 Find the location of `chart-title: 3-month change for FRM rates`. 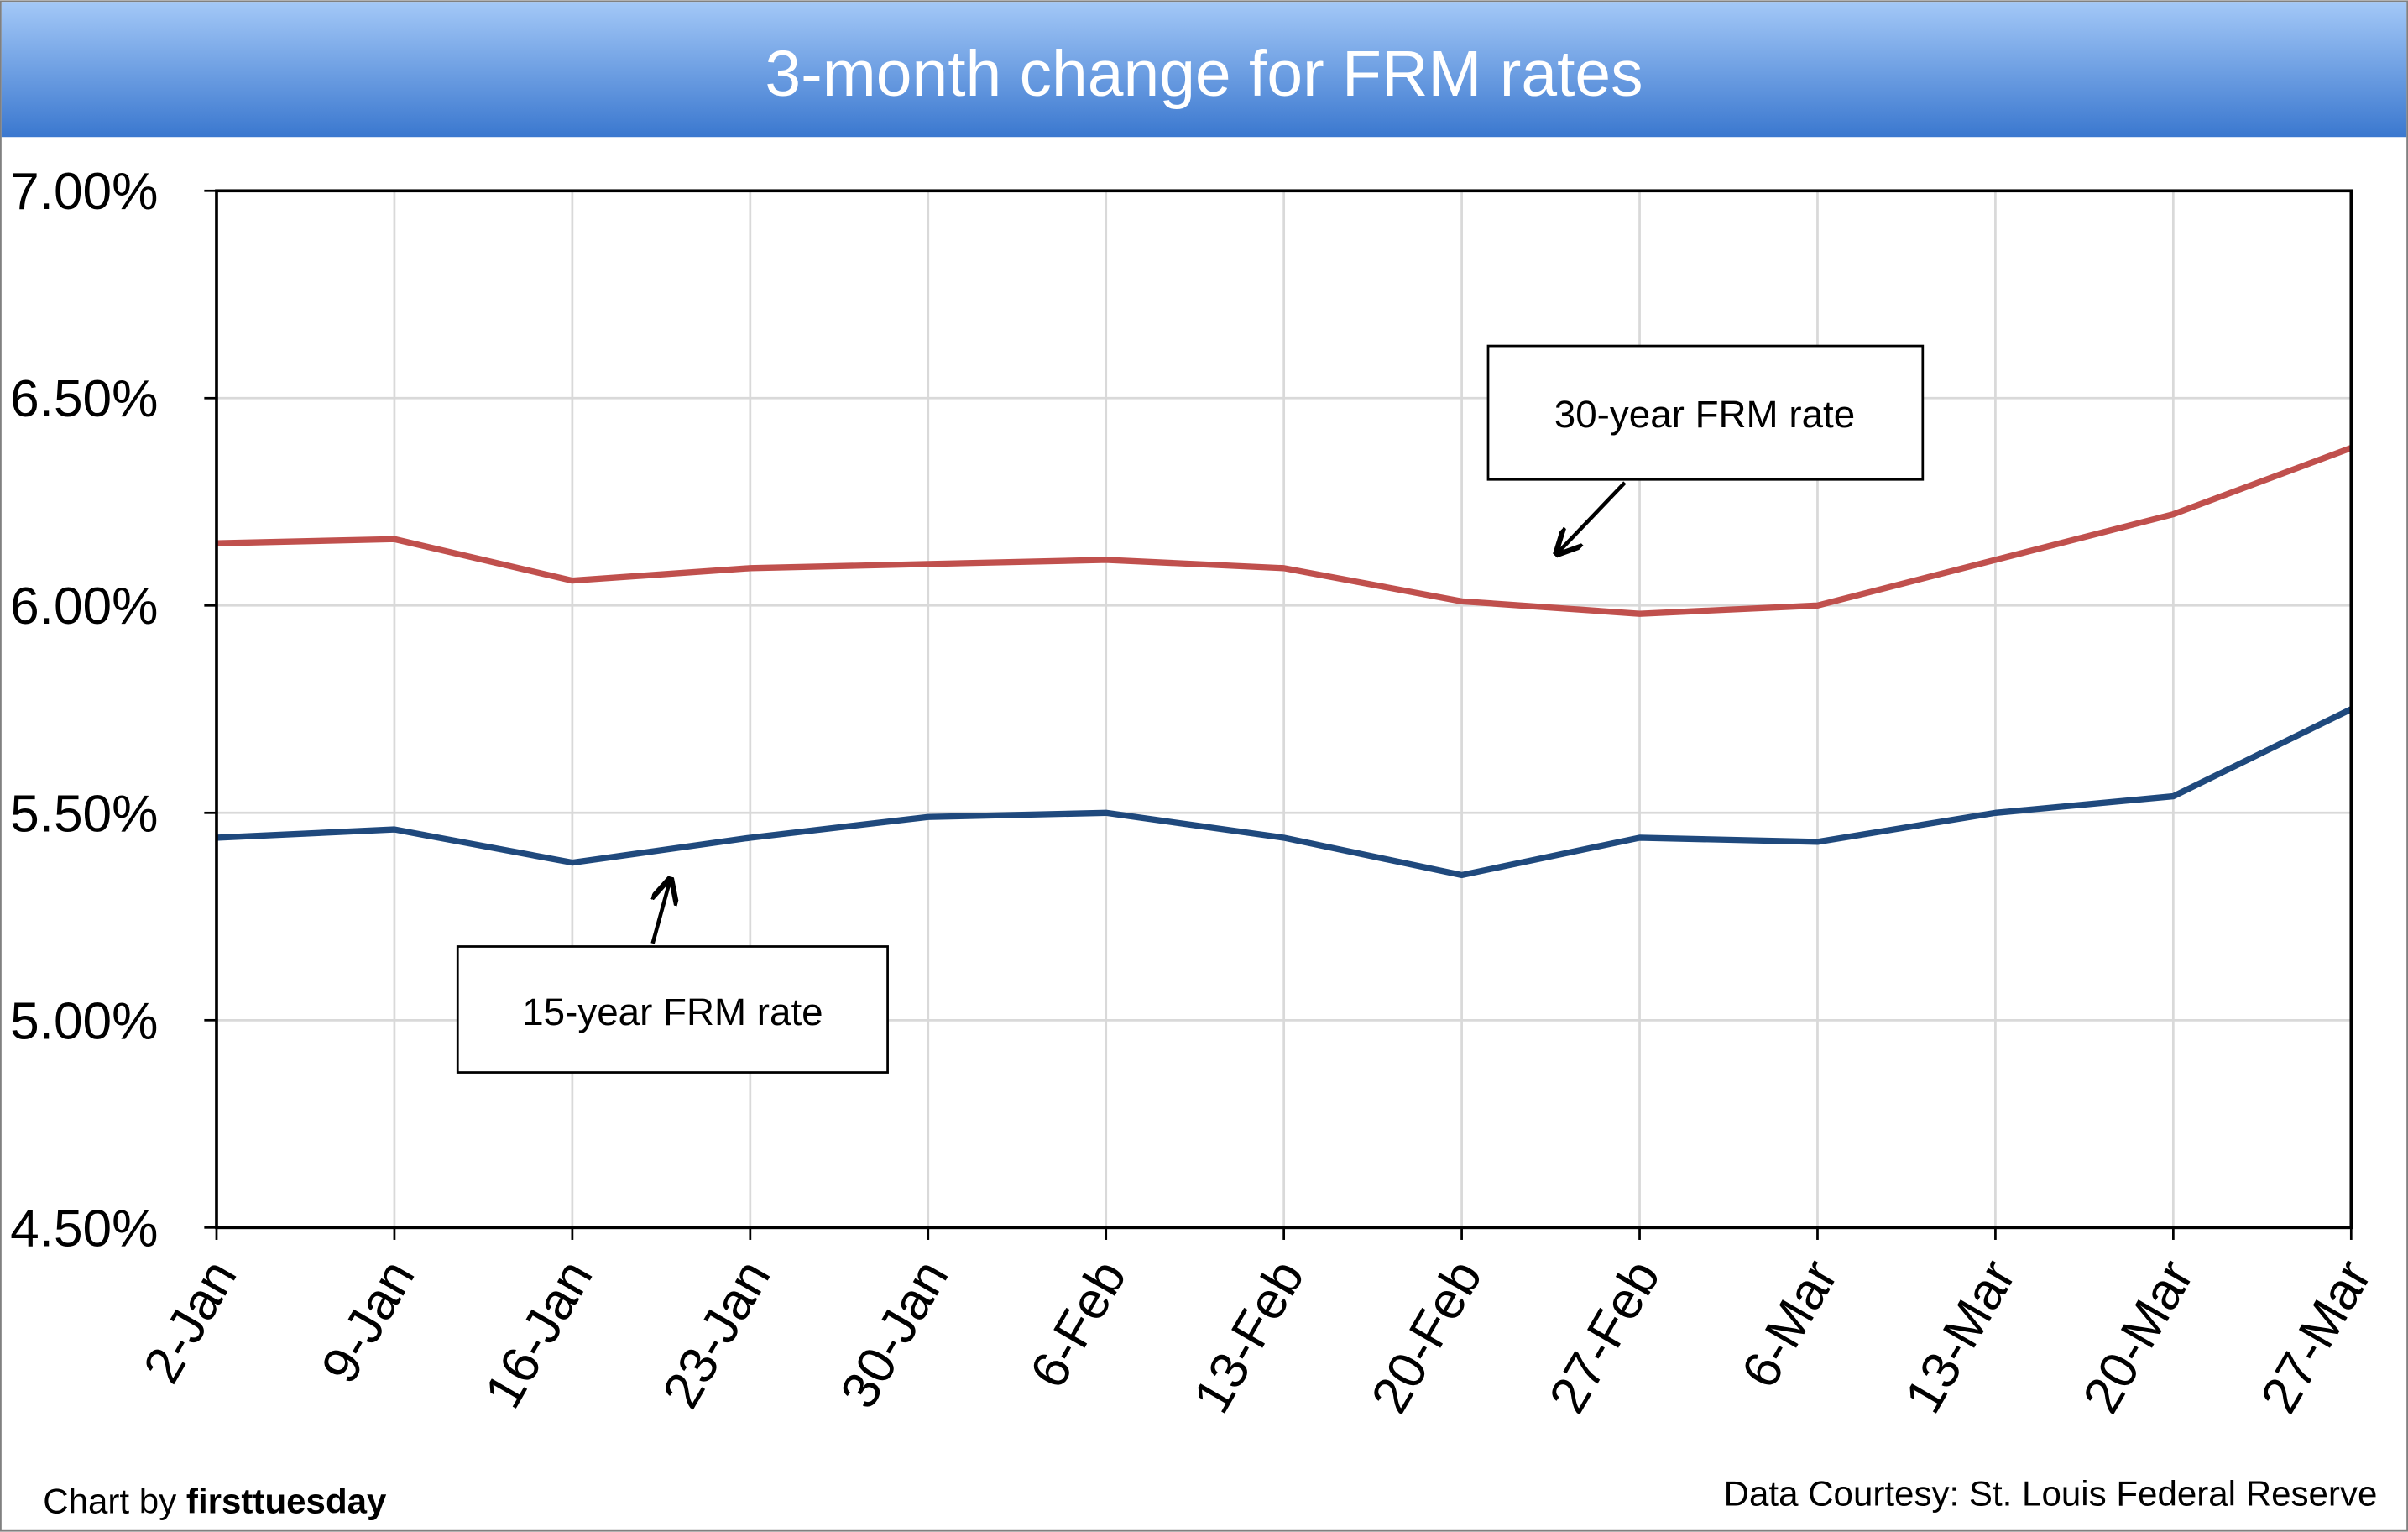

chart-title: 3-month change for FRM rates is located at coordinates (1204, 74).